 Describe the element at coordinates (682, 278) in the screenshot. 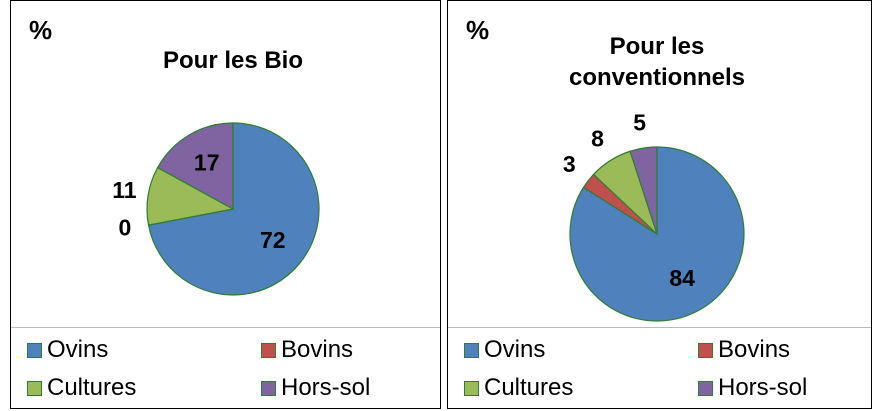

I see `data-label: 84` at that location.